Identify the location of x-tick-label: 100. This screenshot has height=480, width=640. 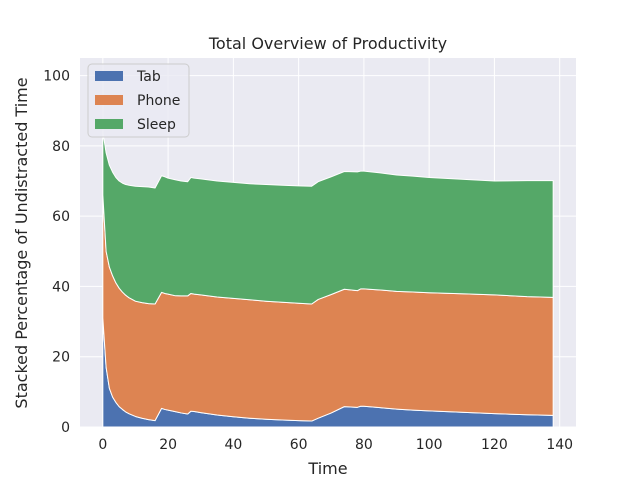
(429, 445).